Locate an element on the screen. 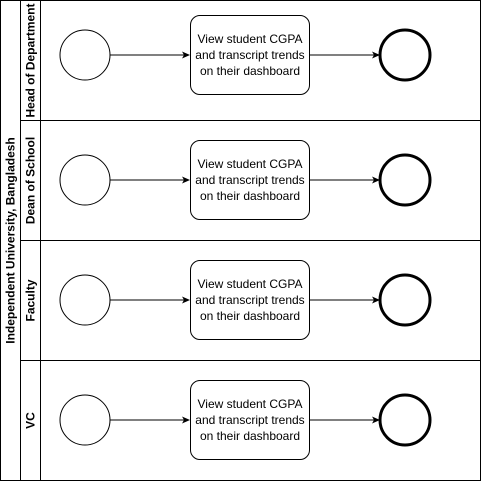  start-event-dean-of-school is located at coordinates (85, 180).